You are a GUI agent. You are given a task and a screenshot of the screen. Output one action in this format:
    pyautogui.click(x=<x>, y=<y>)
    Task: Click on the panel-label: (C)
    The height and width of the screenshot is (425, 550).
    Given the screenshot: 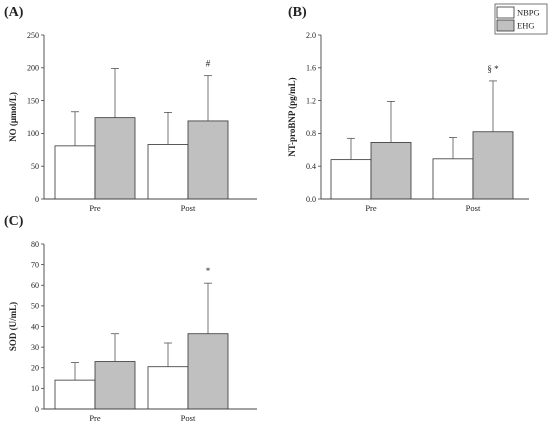 What is the action you would take?
    pyautogui.click(x=14, y=221)
    